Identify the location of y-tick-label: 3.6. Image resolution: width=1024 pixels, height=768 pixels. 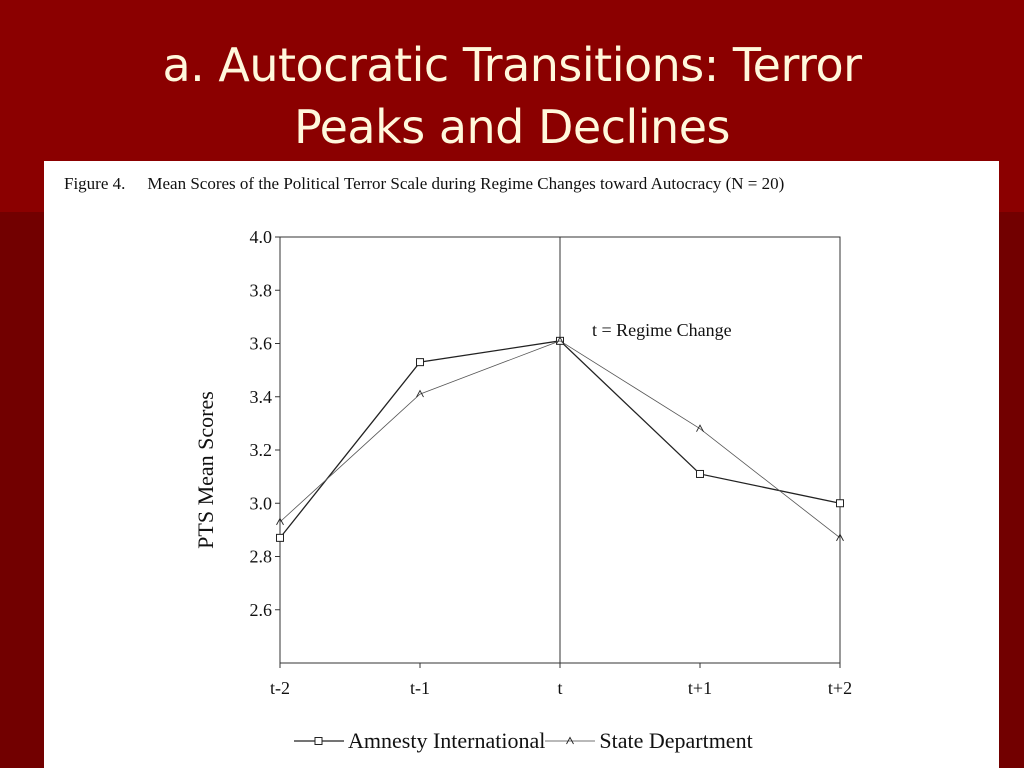
(261, 344).